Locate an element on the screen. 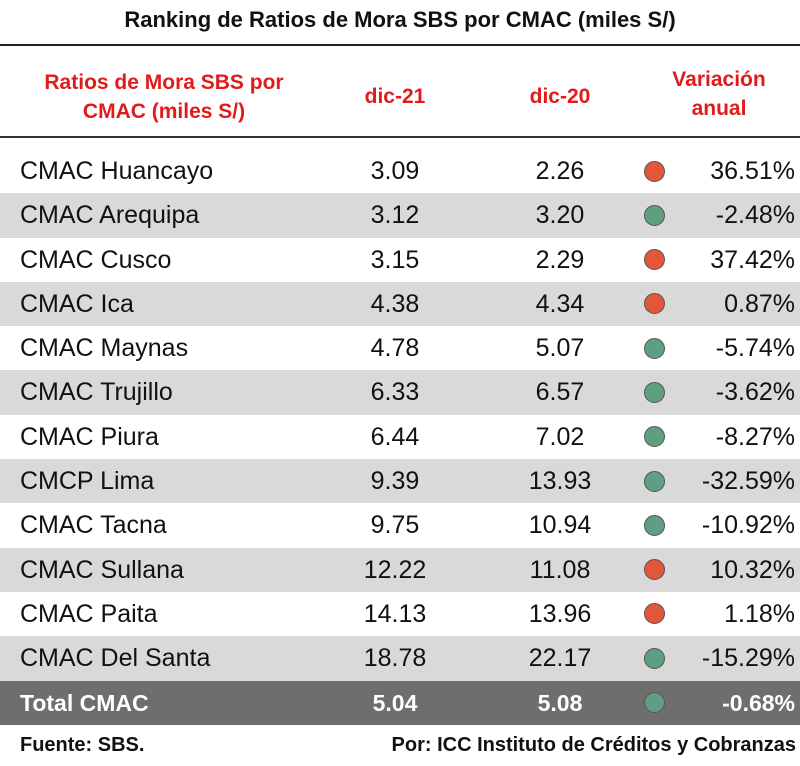 The width and height of the screenshot is (800, 766). value-dic21: 9.39 is located at coordinates (395, 481).